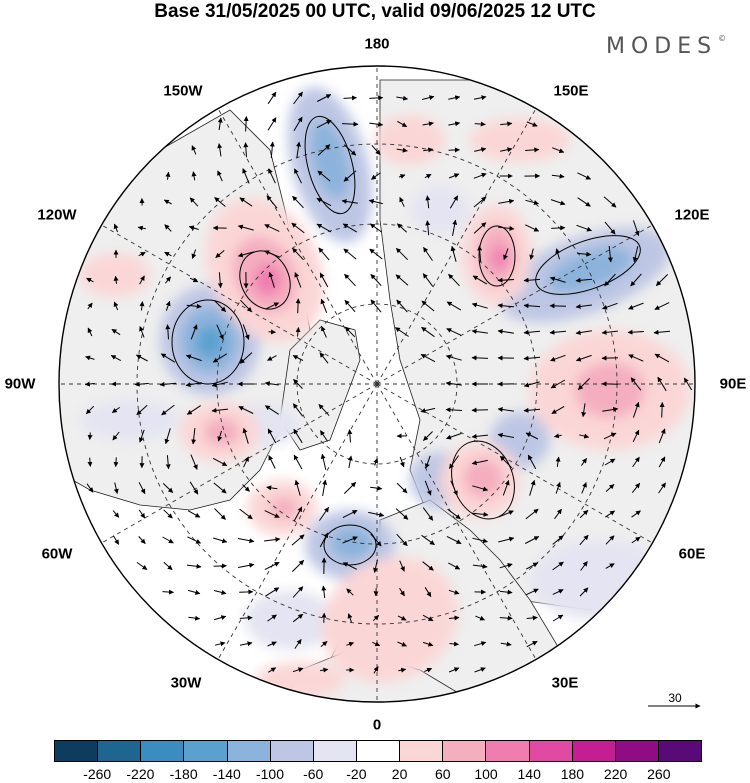 The height and width of the screenshot is (783, 750). Describe the element at coordinates (675, 698) in the screenshot. I see `reference-vector-label: 30` at that location.